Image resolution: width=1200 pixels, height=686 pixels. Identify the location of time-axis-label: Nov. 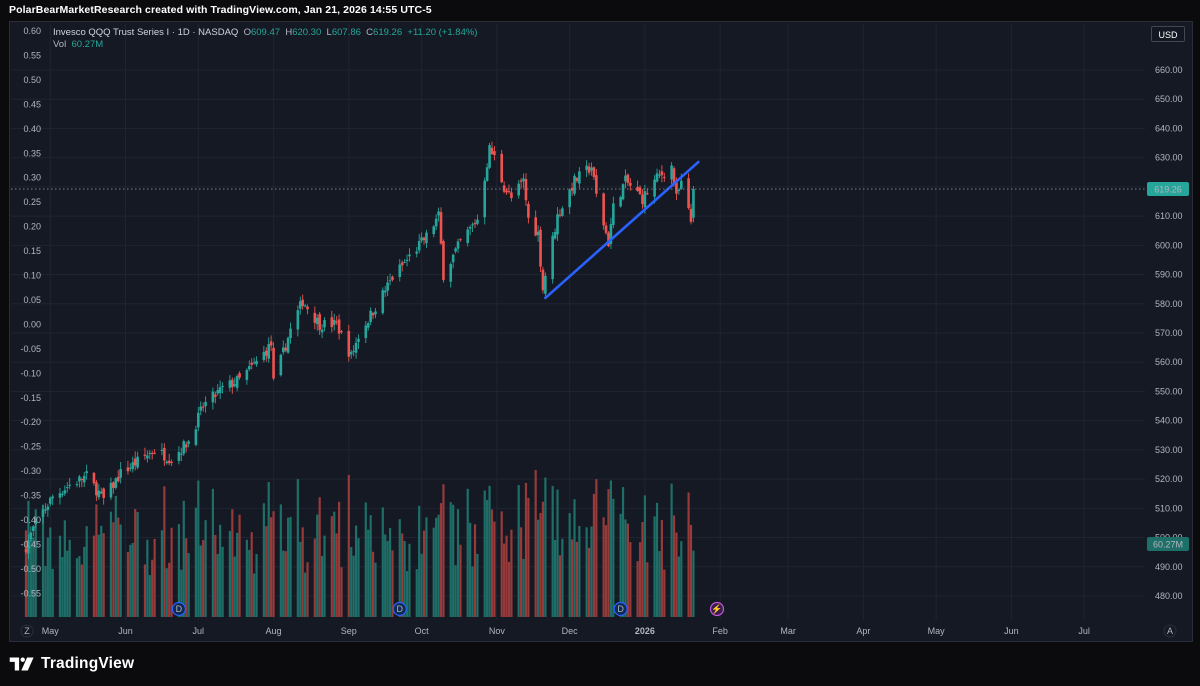
(497, 631).